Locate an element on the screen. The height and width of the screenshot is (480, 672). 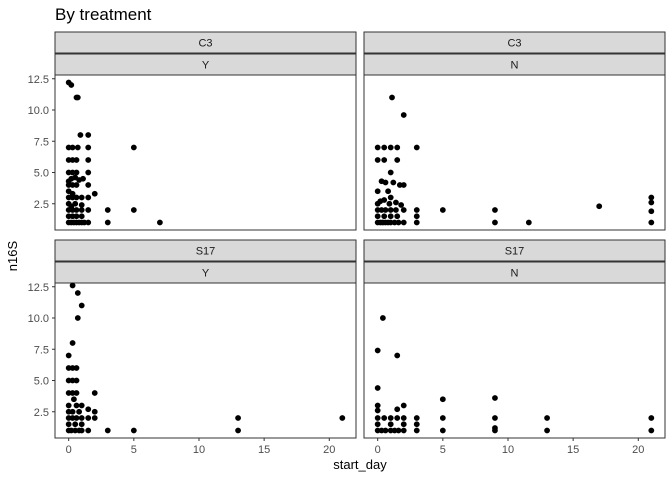
x-tick-label: 0 is located at coordinates (69, 450).